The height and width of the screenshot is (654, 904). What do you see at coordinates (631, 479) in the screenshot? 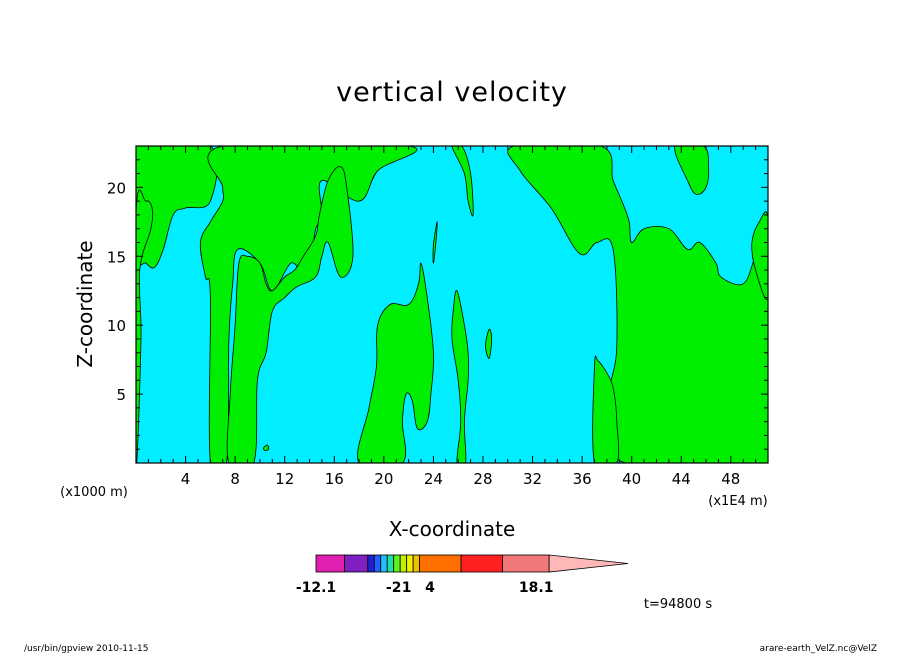
I see `x-tick-label: 40` at bounding box center [631, 479].